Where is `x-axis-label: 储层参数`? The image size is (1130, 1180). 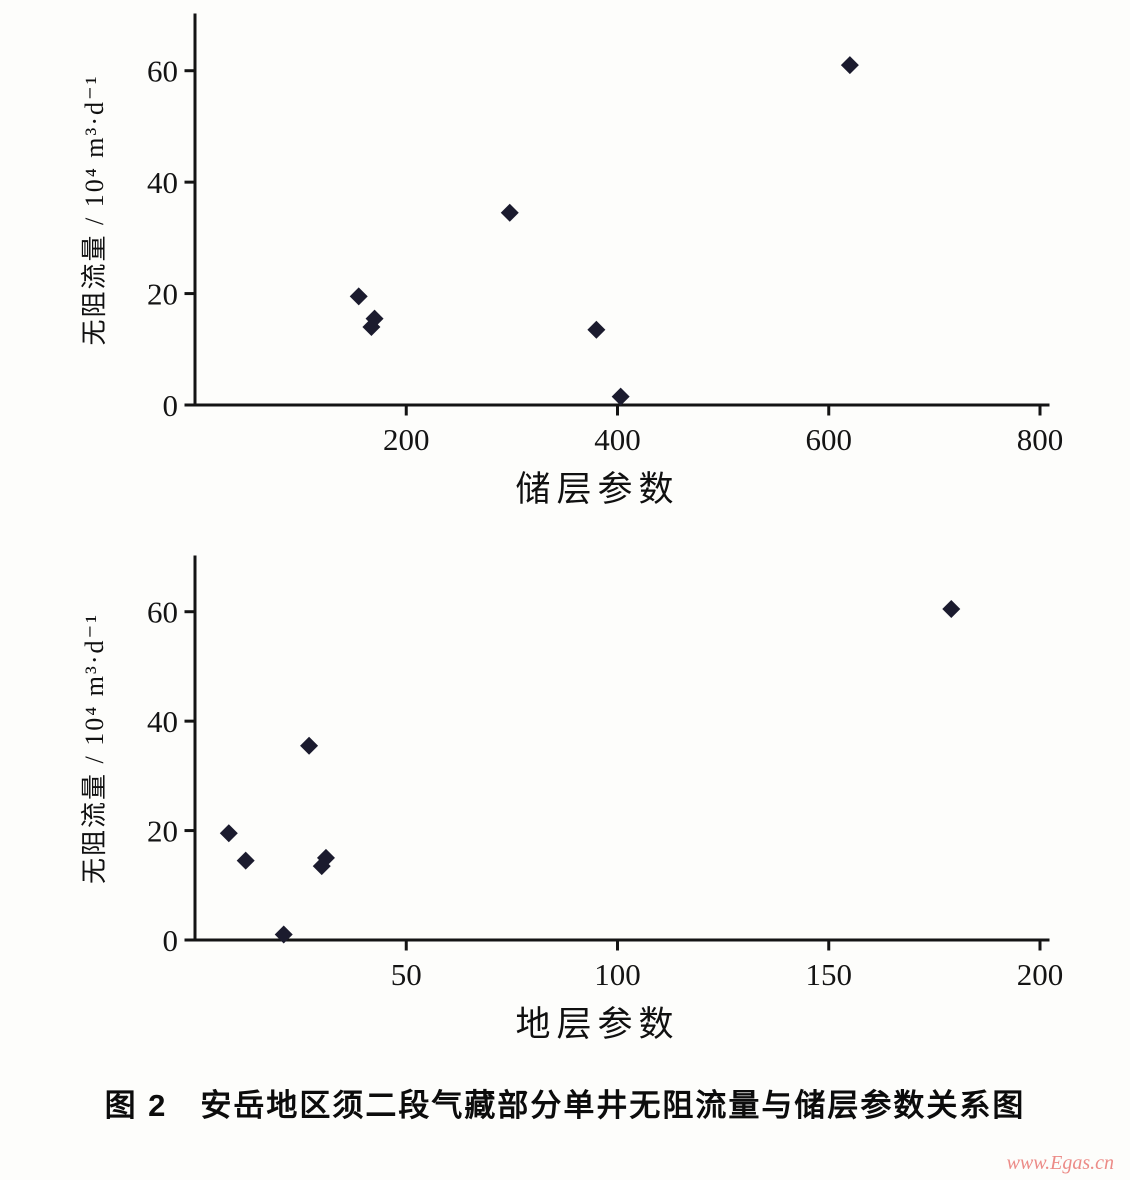 x-axis-label: 储层参数 is located at coordinates (597, 489).